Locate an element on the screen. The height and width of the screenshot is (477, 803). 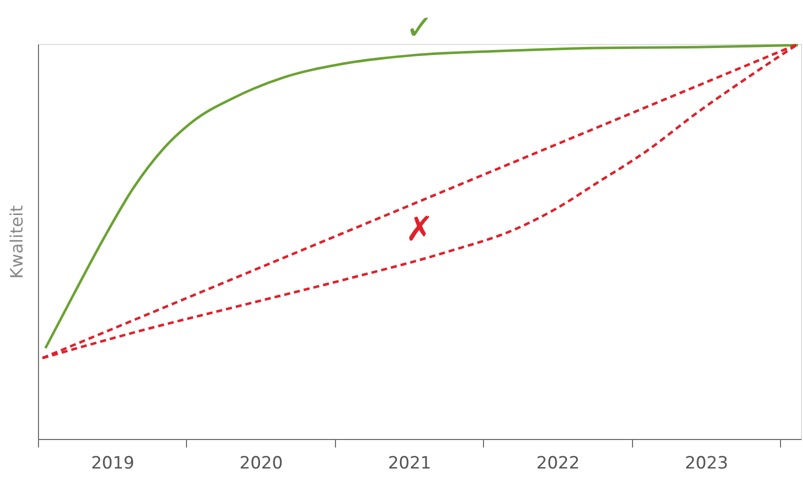
annotation: ✓ is located at coordinates (419, 28).